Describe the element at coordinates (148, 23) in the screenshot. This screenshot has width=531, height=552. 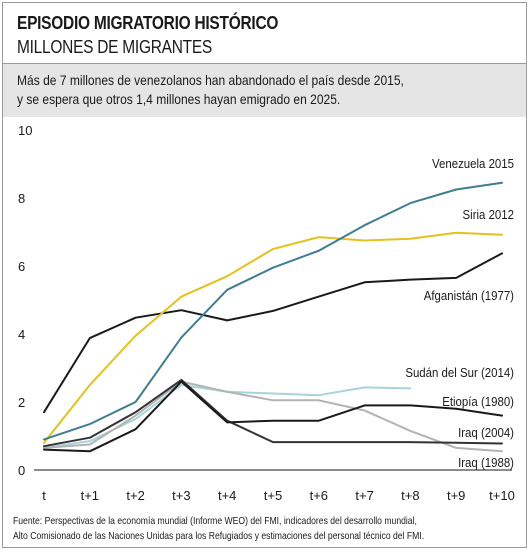
I see `chart-title: EPISODIO MIGRATORIO HISTÓRICO` at that location.